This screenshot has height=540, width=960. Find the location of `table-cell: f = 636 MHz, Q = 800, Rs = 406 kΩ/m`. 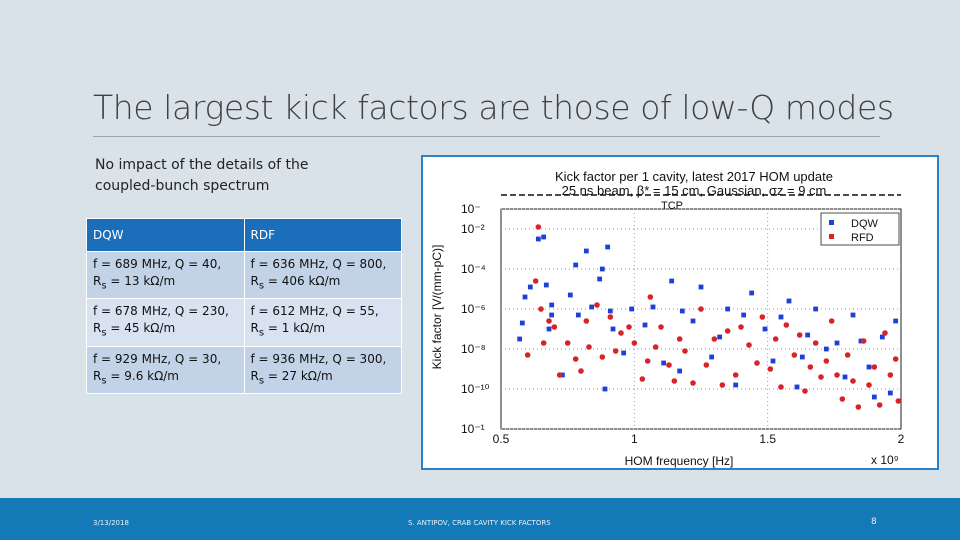

table-cell: f = 636 MHz, Q = 800, Rs = 406 kΩ/m is located at coordinates (322, 275).